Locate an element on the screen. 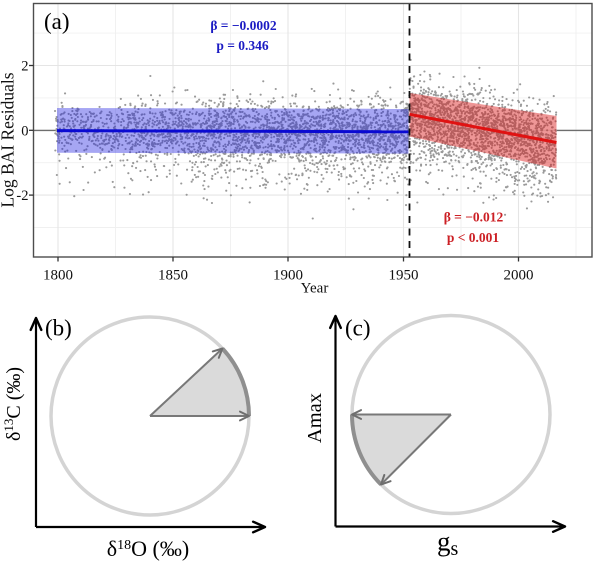  svg-text: 2 is located at coordinates (24, 67).